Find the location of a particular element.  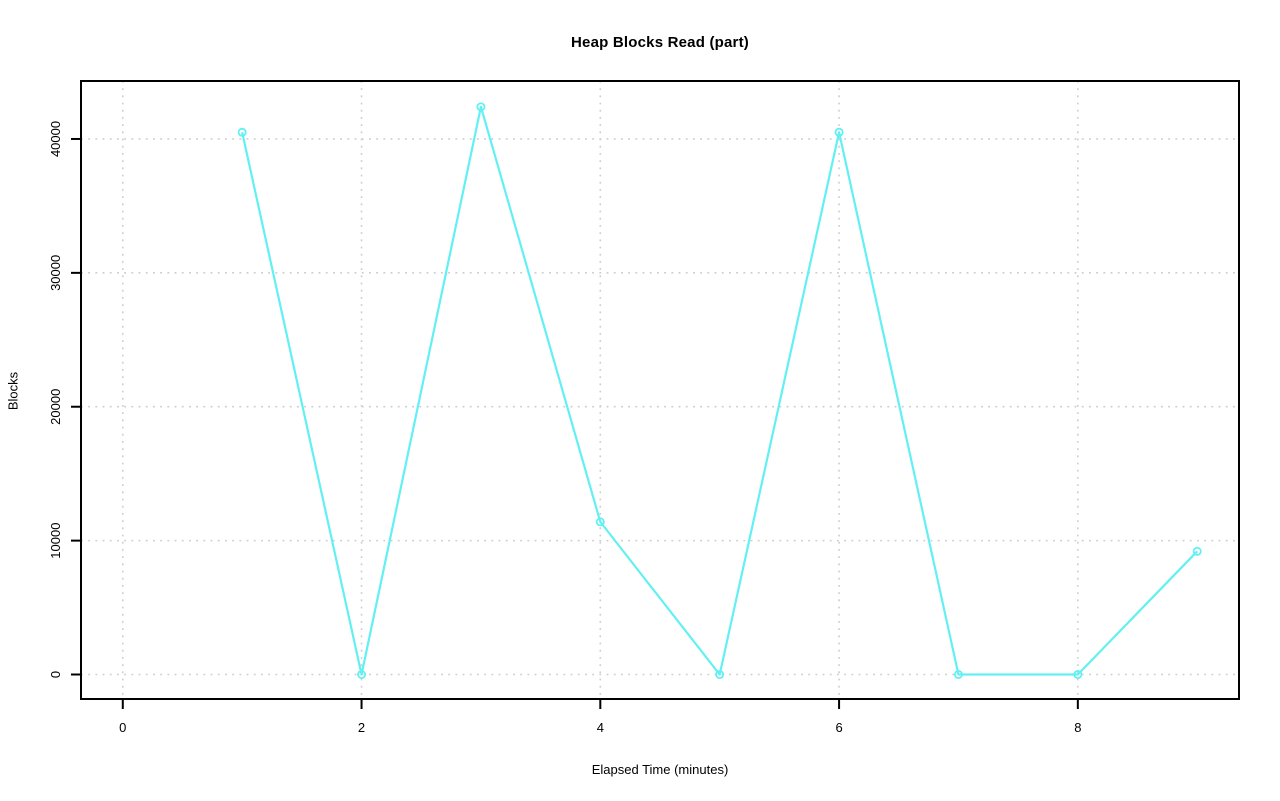

x-tick-label: 4 is located at coordinates (600, 727).